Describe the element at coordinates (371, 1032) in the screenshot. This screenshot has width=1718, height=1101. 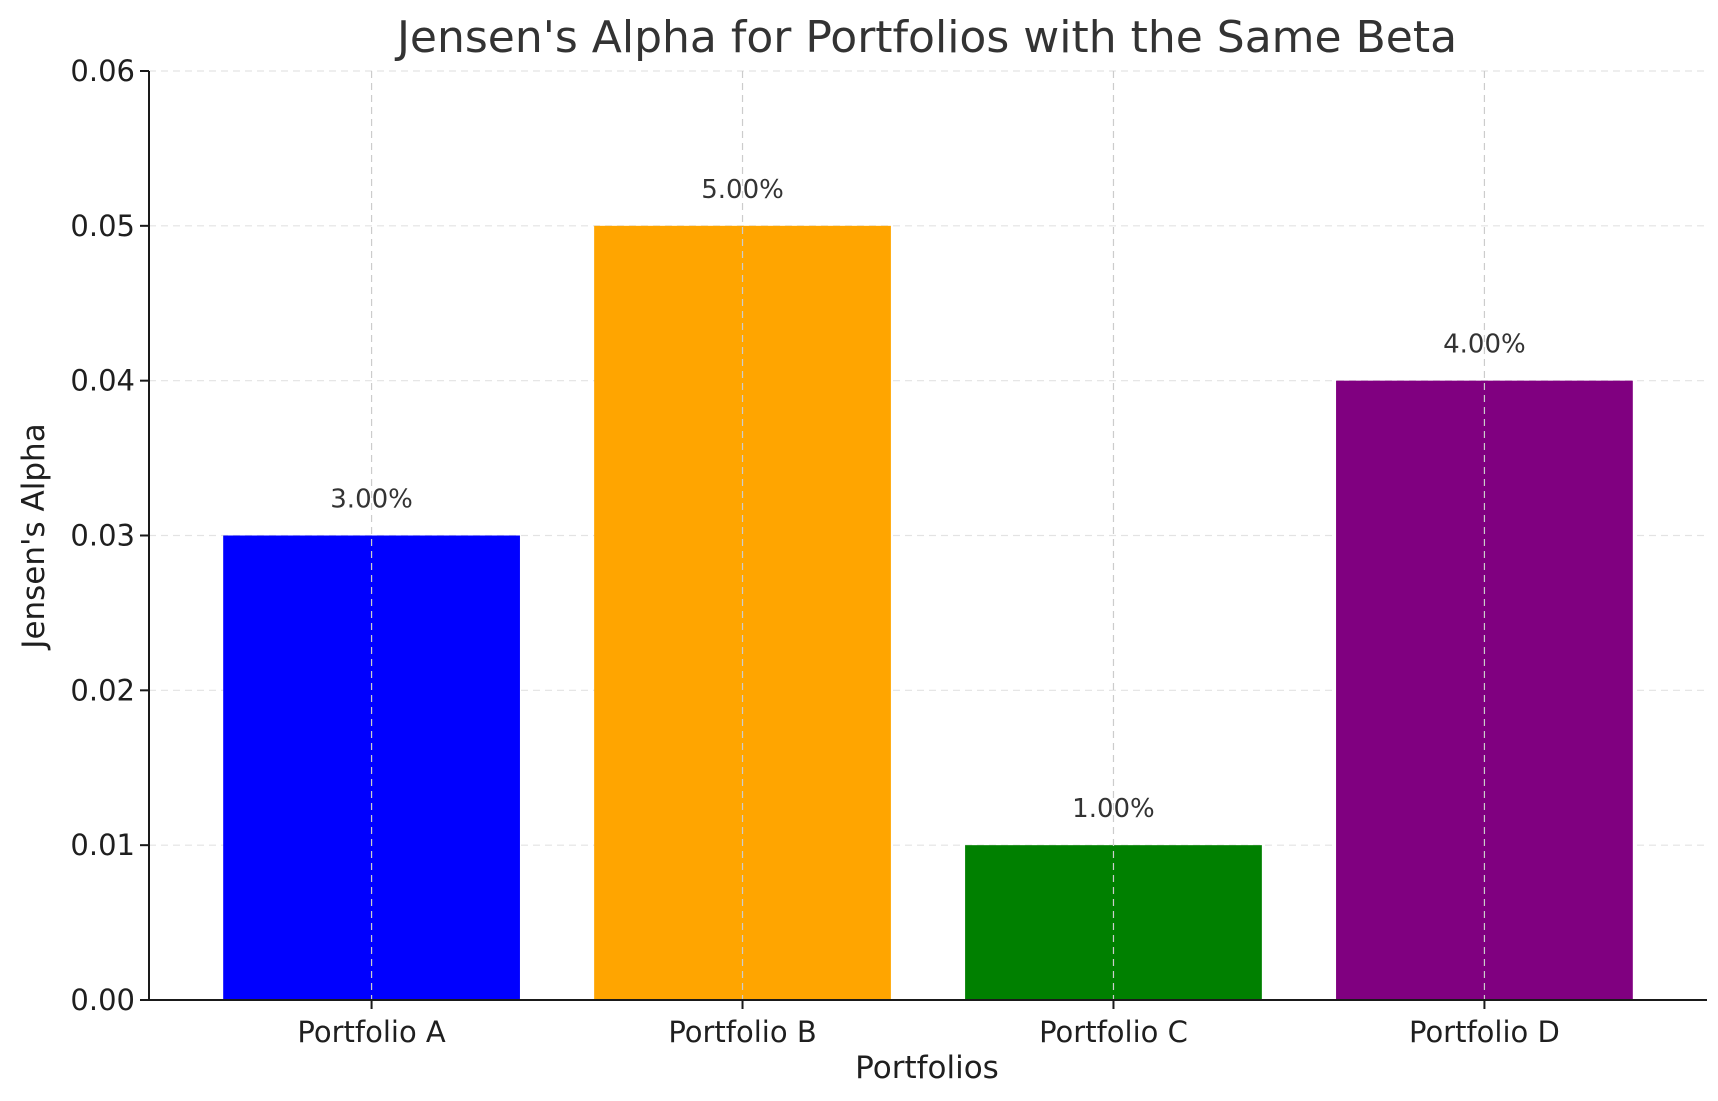
I see `x-tick-label: Portfolio A` at that location.